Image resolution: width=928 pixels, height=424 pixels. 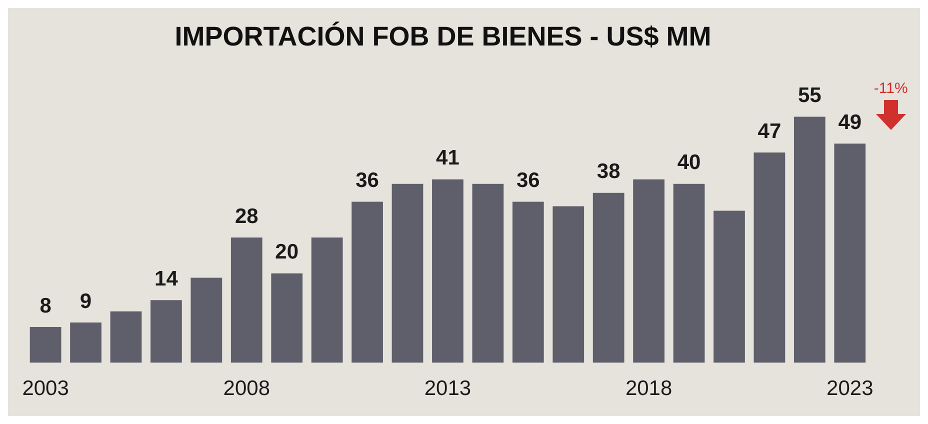 I want to click on data-label: 40, so click(x=689, y=162).